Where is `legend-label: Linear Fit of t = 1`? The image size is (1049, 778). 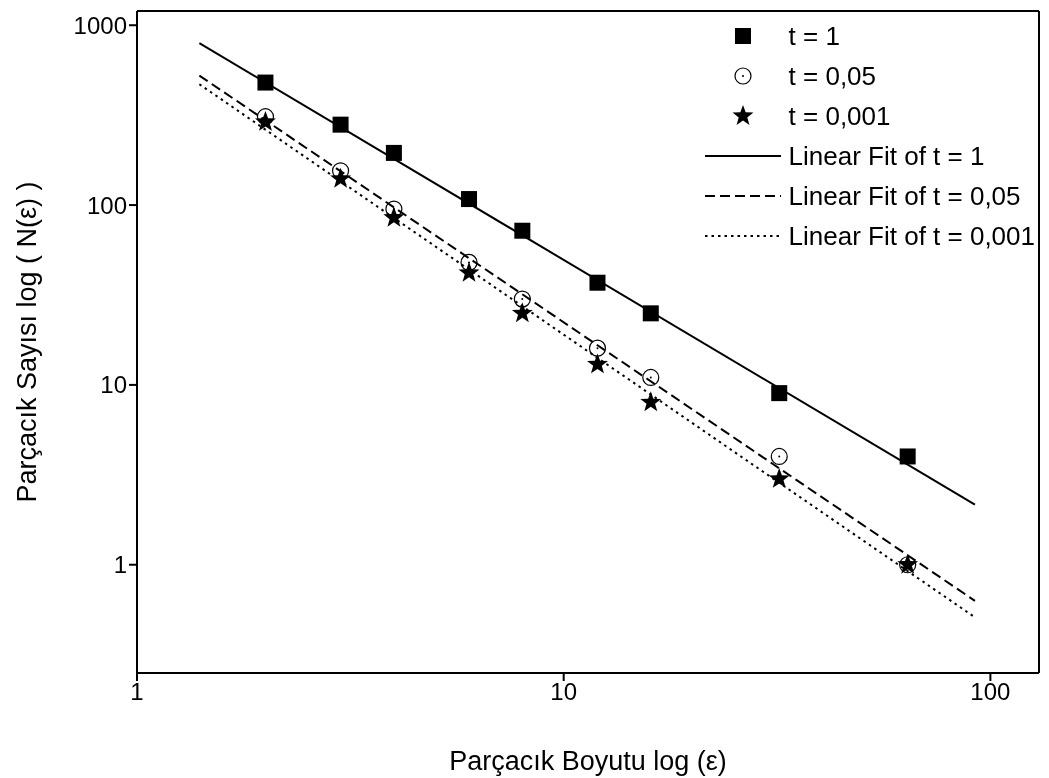
legend-label: Linear Fit of t = 1 is located at coordinates (886, 156).